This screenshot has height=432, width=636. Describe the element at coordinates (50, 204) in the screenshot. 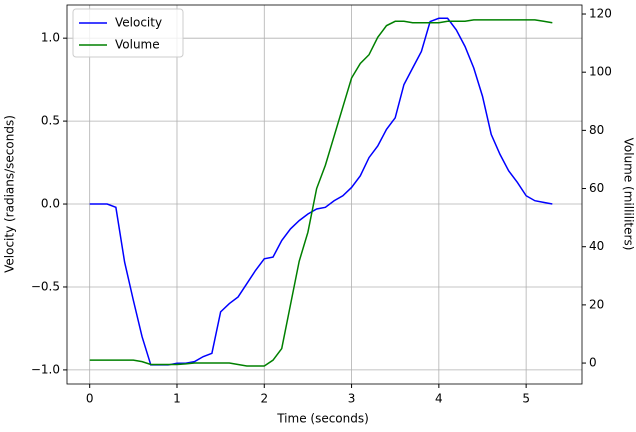

I see `y-tick-label: 0.0` at that location.